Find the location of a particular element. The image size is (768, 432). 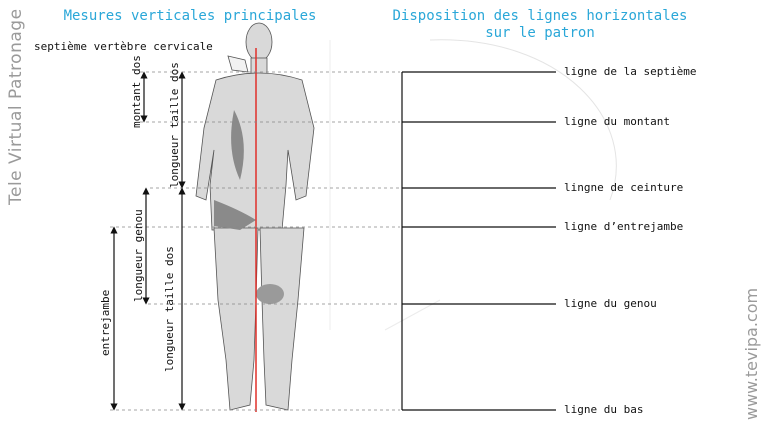

label-seventh-vertebra: septième vertèbre cervicale is located at coordinates (123, 46).